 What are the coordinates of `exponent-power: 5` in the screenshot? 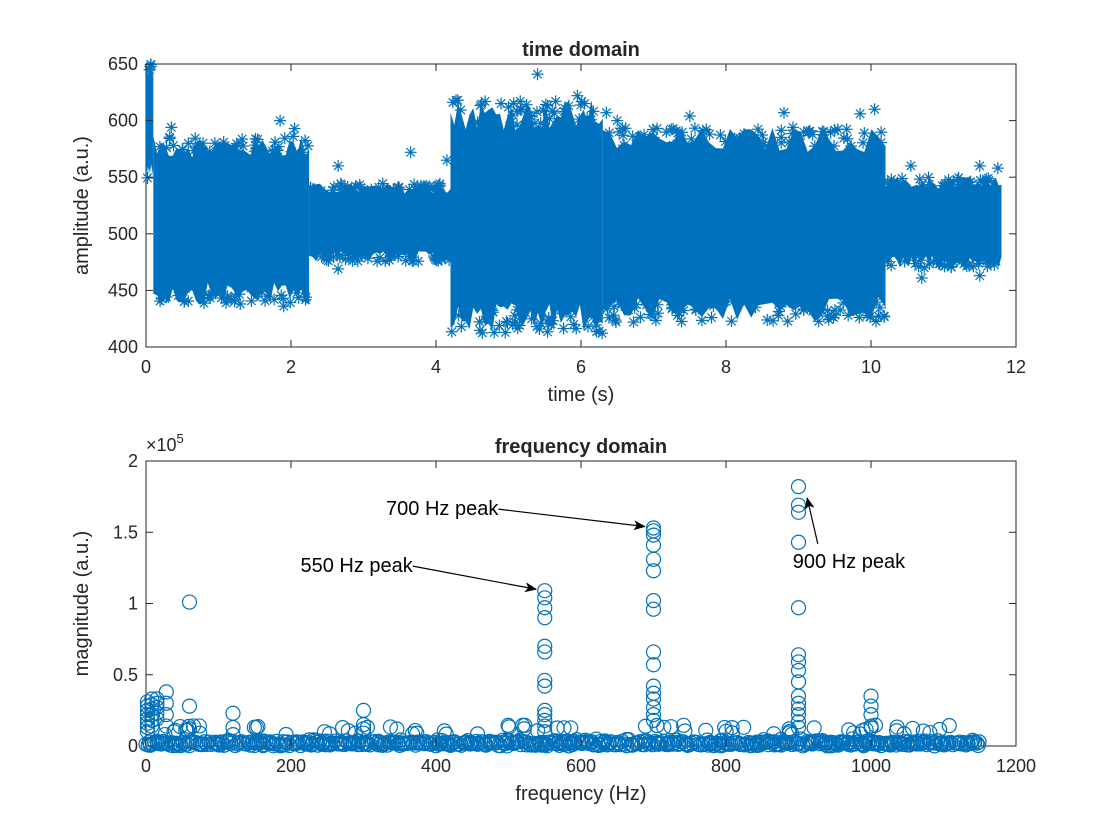 It's located at (180, 438).